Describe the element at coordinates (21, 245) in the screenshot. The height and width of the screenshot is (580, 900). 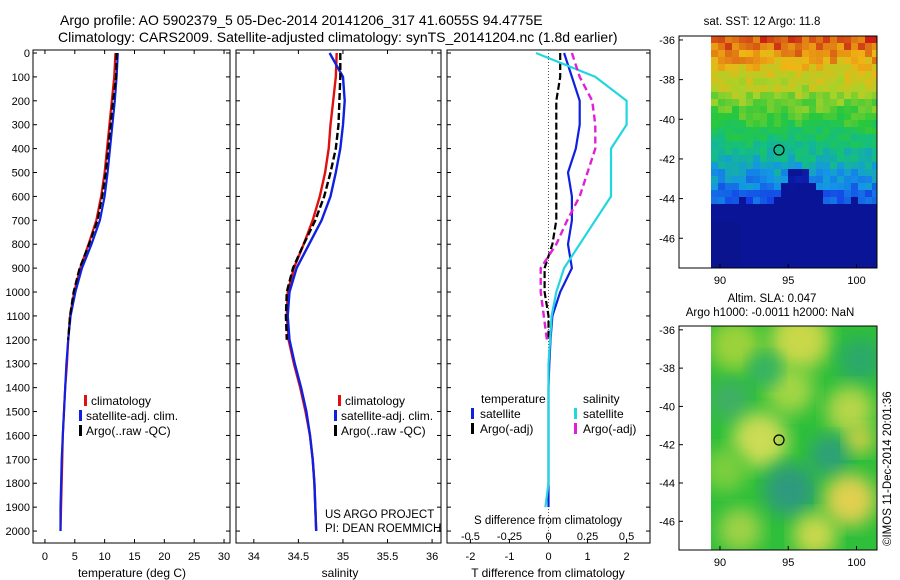
I see `depth-tick-label: 800` at that location.